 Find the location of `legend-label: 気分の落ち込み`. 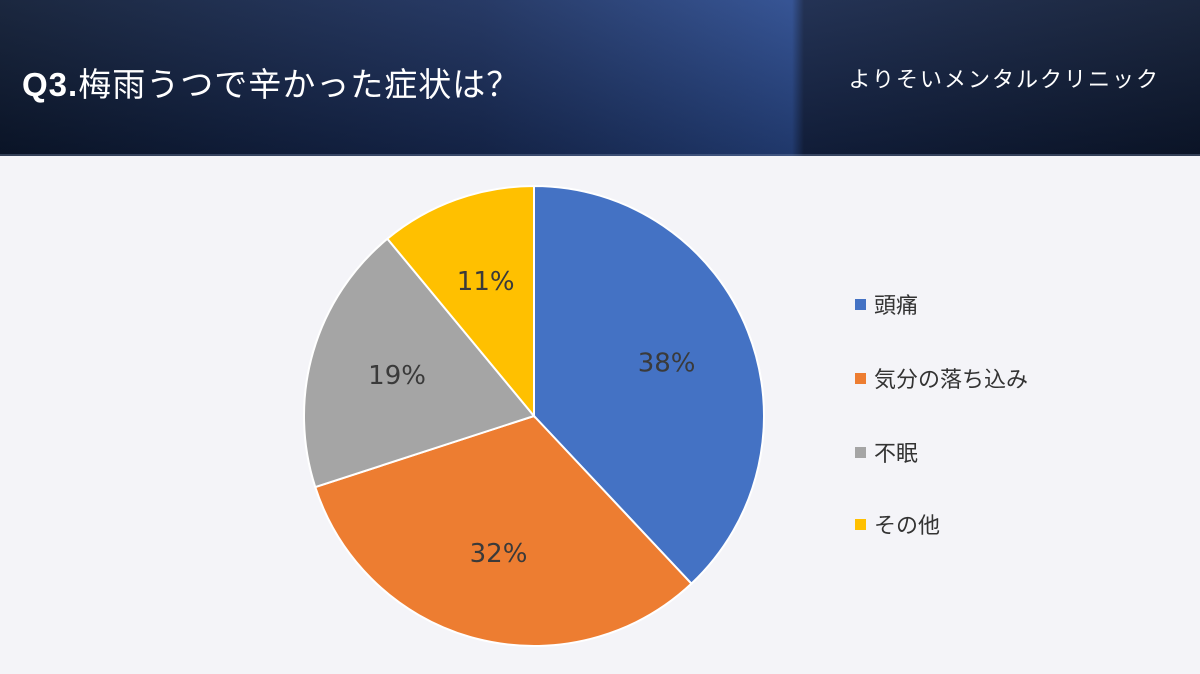

legend-label: 気分の落ち込み is located at coordinates (951, 380).